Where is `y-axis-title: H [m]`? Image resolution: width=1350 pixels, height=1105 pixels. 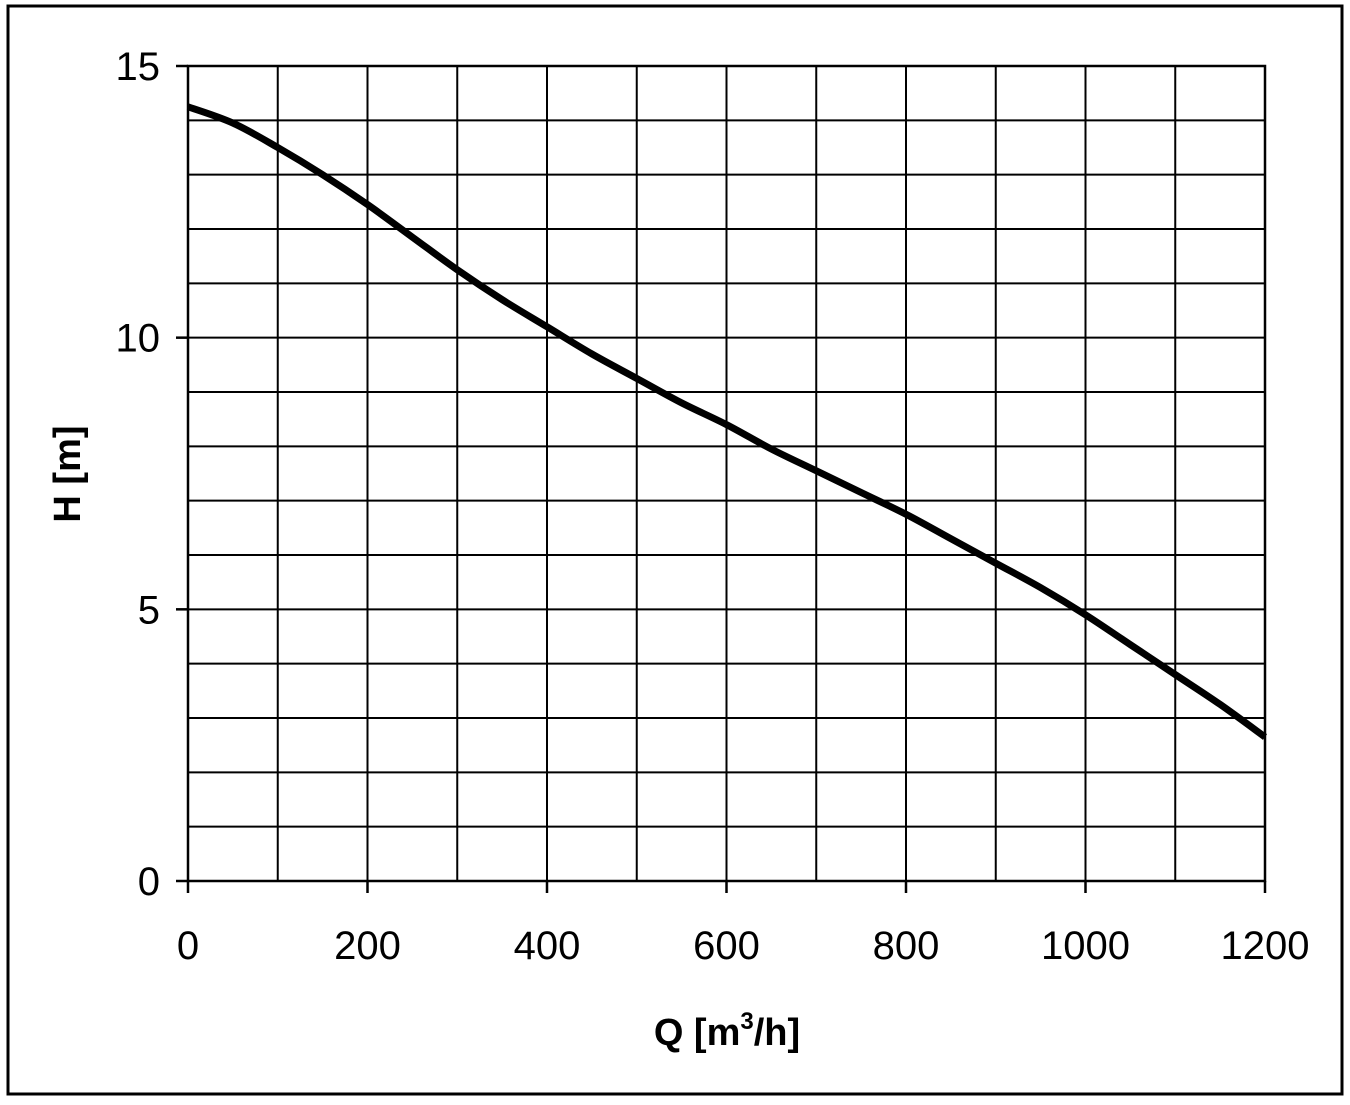 y-axis-title: H [m] is located at coordinates (68, 473).